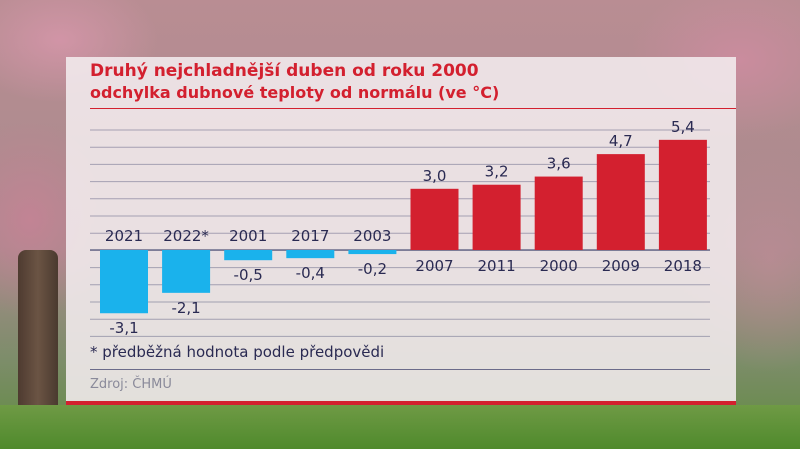 The height and width of the screenshot is (449, 800). Describe the element at coordinates (237, 352) in the screenshot. I see `footnote: * předběžná hodnota podle předpovědi` at that location.